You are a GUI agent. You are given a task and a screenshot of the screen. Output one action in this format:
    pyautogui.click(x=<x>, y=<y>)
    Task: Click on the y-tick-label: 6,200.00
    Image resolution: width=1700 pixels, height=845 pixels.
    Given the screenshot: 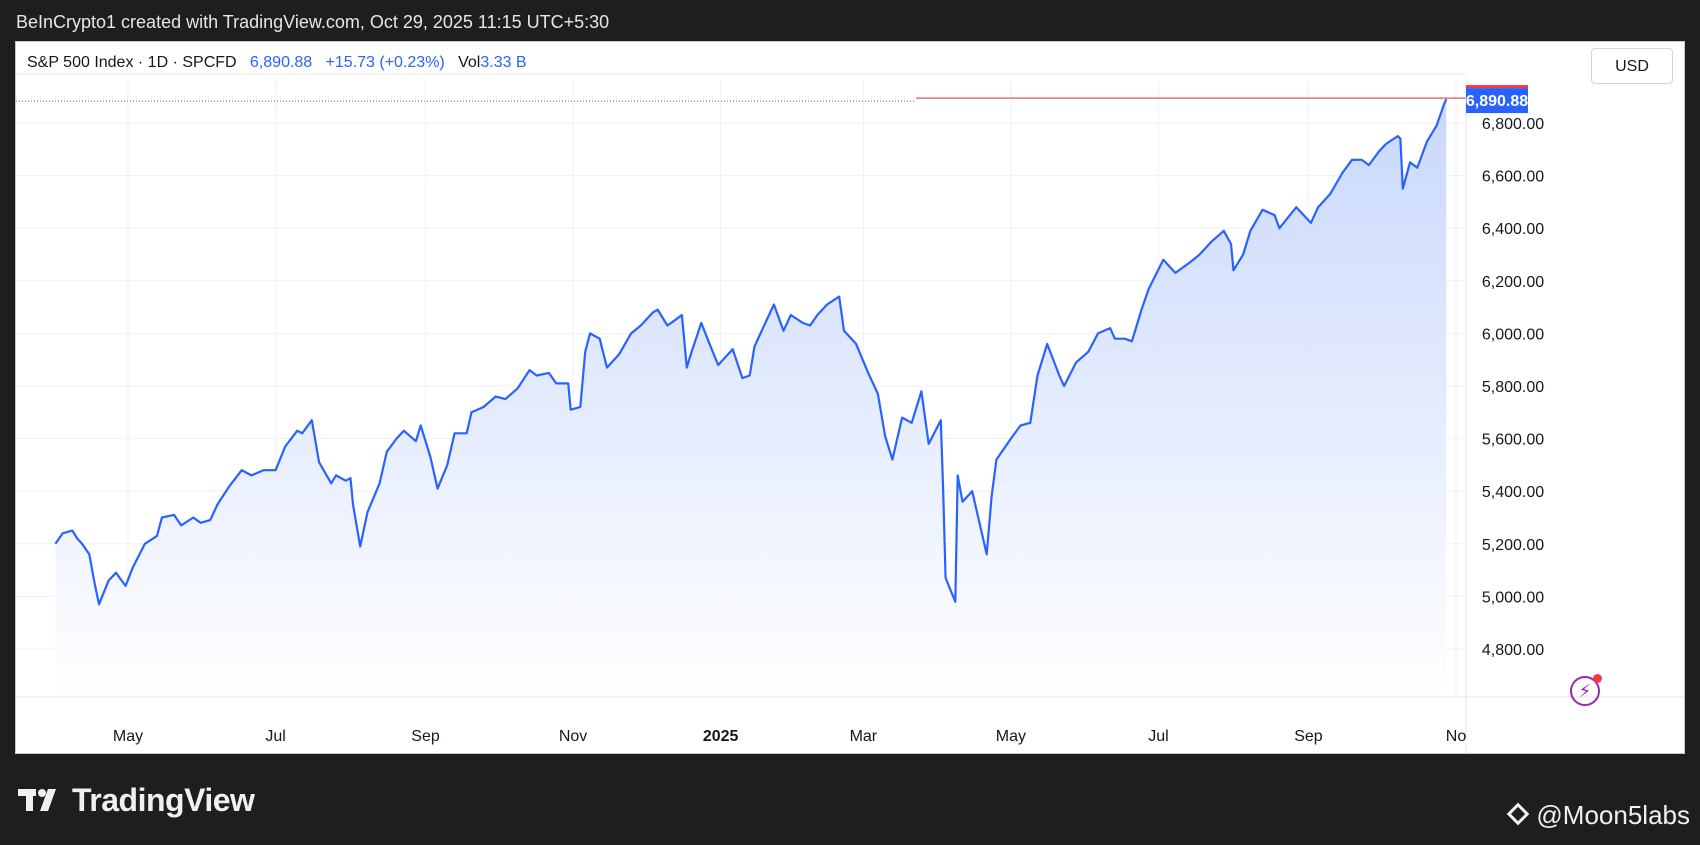 What is the action you would take?
    pyautogui.click(x=1513, y=282)
    